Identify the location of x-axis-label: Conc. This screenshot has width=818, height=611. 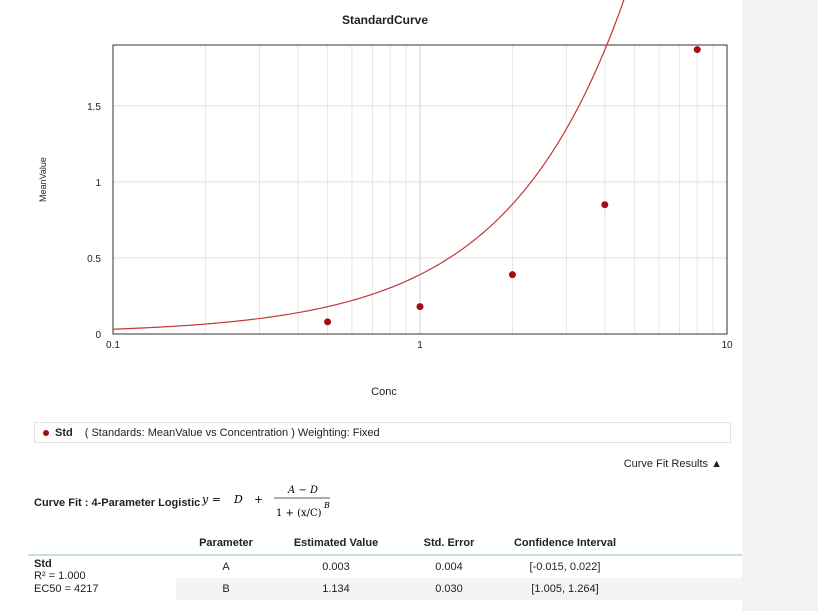
(384, 392).